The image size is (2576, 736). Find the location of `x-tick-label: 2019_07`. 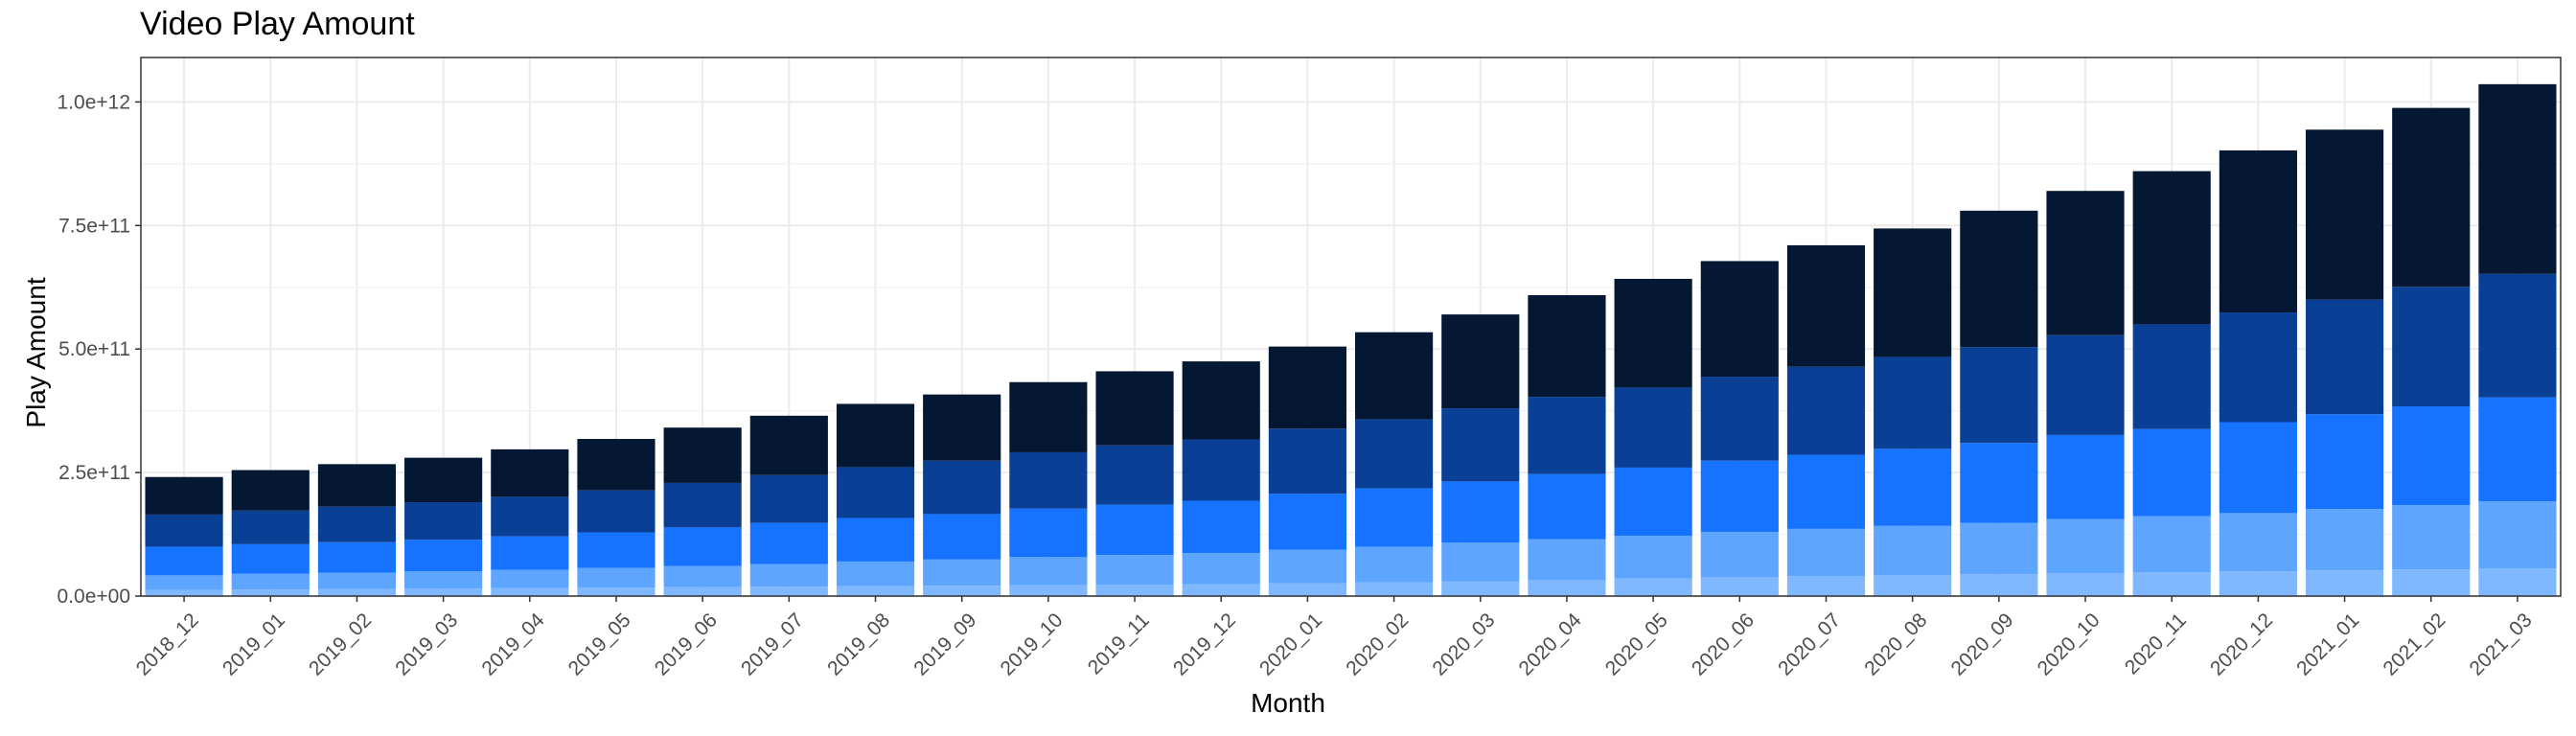

x-tick-label: 2019_07 is located at coordinates (772, 644).